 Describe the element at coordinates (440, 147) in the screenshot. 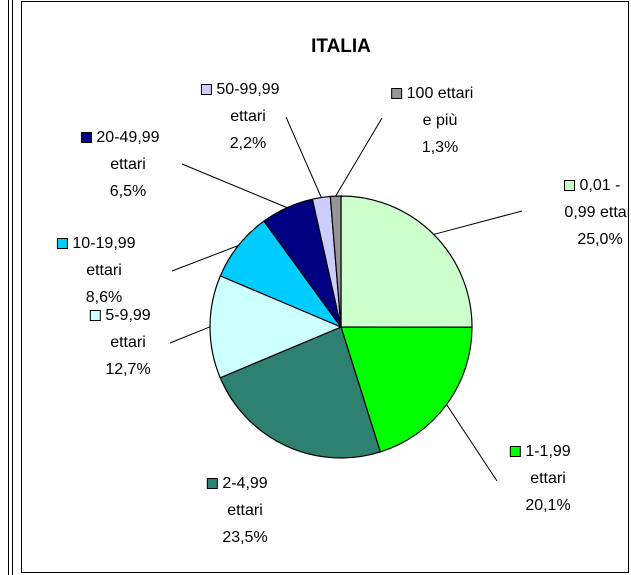

I see `value-label: 1,3%` at that location.